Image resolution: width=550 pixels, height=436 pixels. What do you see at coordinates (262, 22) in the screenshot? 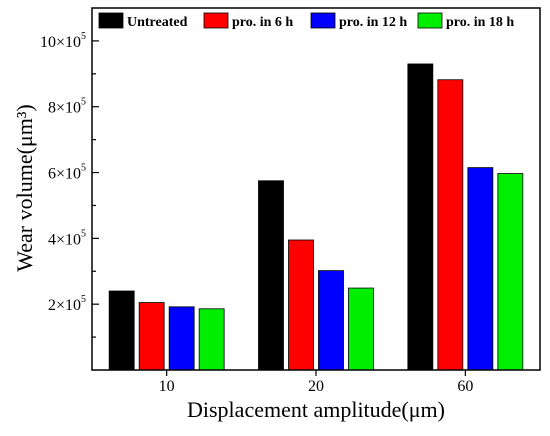
I see `legend-label: pro. in 6 h` at bounding box center [262, 22].